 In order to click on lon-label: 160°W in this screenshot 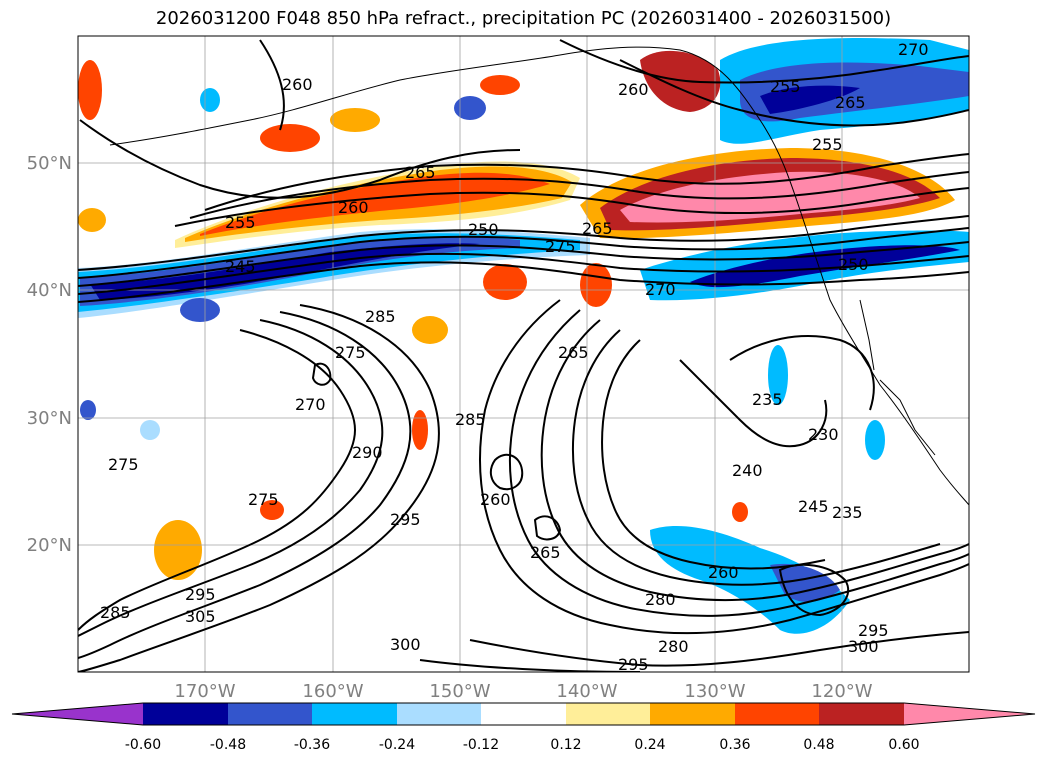, I will do `click(332, 691)`.